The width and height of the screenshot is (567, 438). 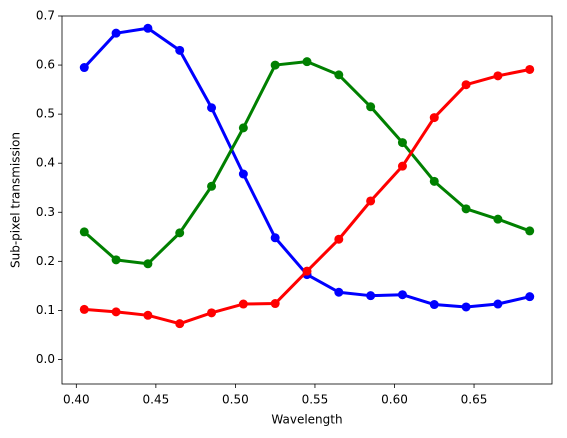 What do you see at coordinates (45, 114) in the screenshot?
I see `y-tick-label: 0.5` at bounding box center [45, 114].